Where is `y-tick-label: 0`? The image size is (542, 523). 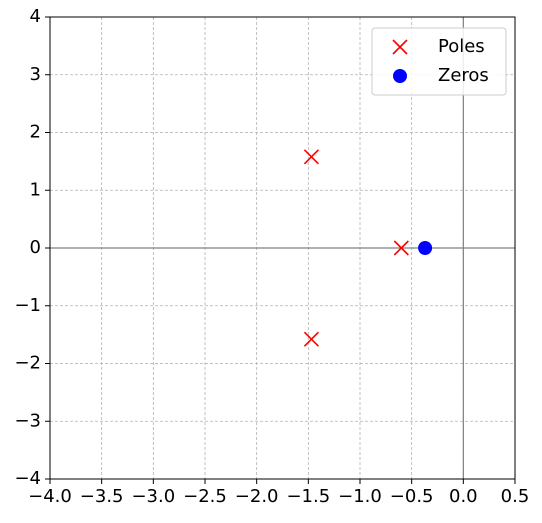
y-tick-label: 0 is located at coordinates (35, 247).